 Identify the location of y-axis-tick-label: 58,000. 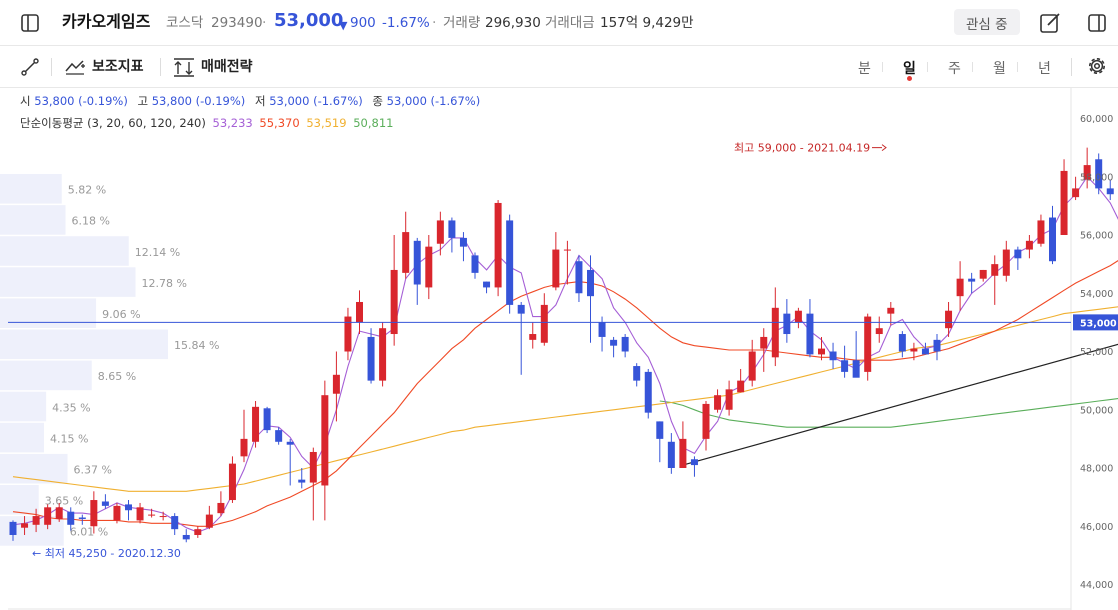
(1096, 177).